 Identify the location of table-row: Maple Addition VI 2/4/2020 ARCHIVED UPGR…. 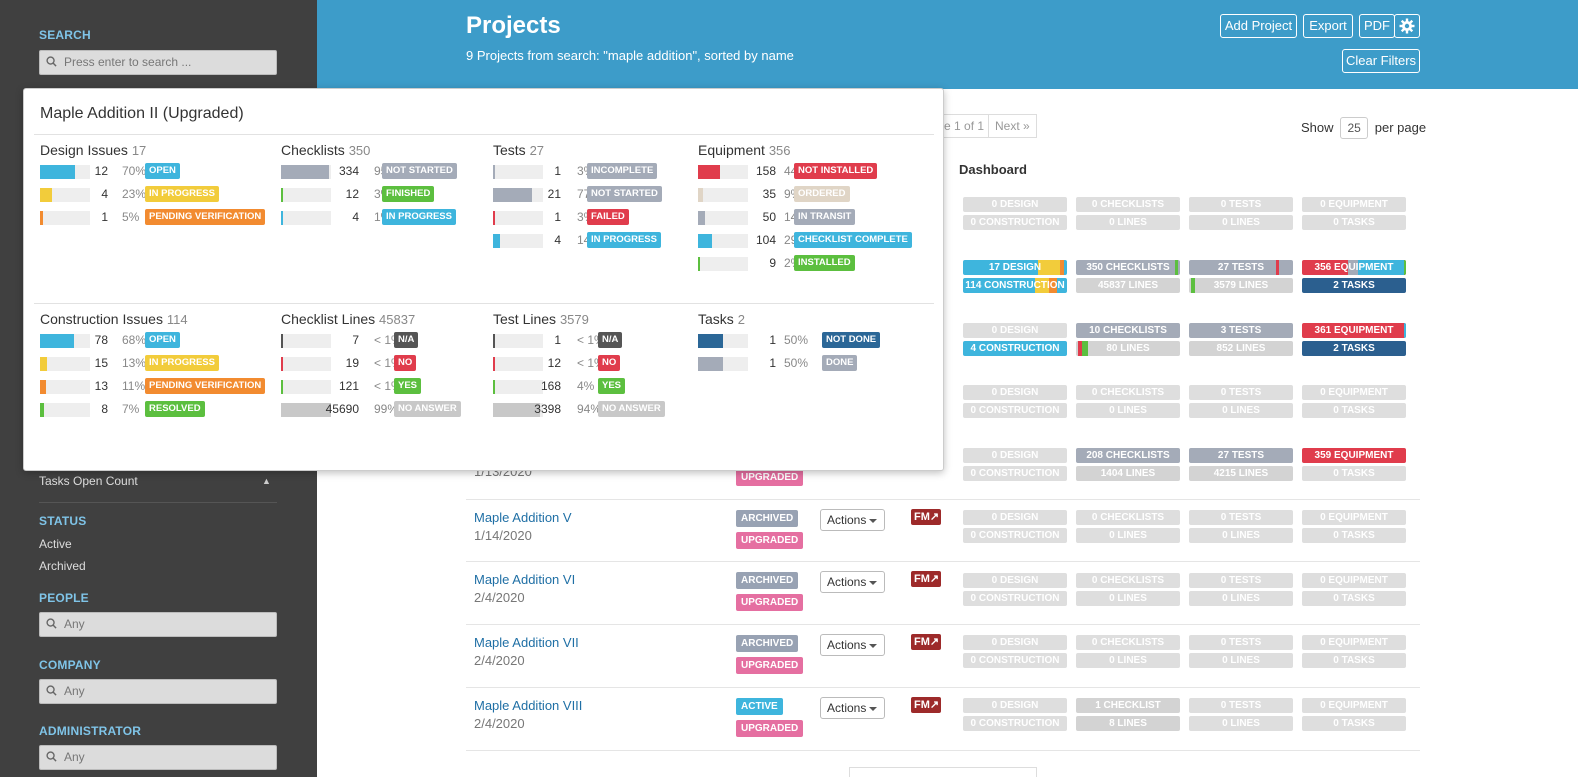
(943, 592).